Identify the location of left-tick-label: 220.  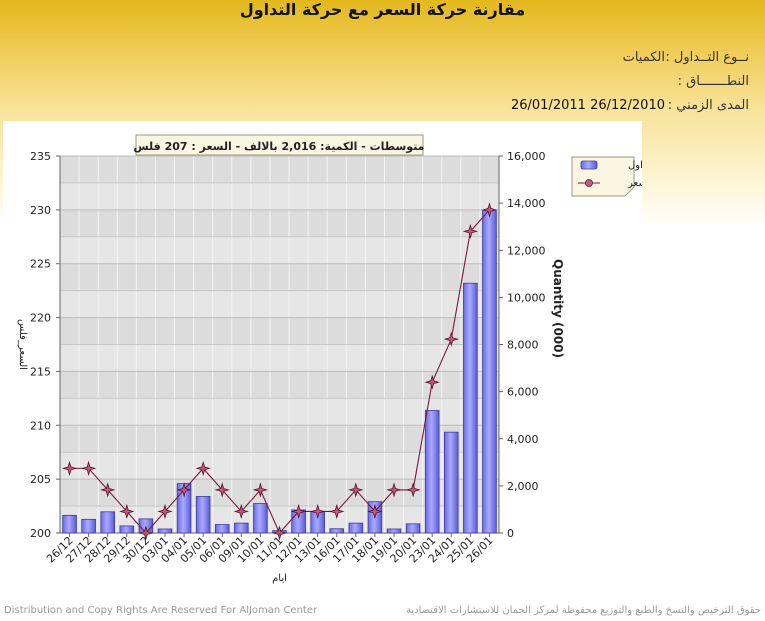
(40, 318).